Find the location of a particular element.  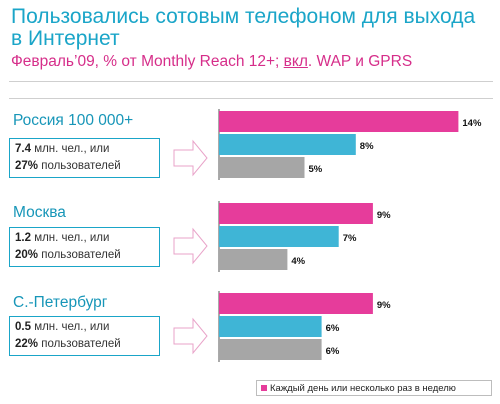

top-divider is located at coordinates (251, 81).